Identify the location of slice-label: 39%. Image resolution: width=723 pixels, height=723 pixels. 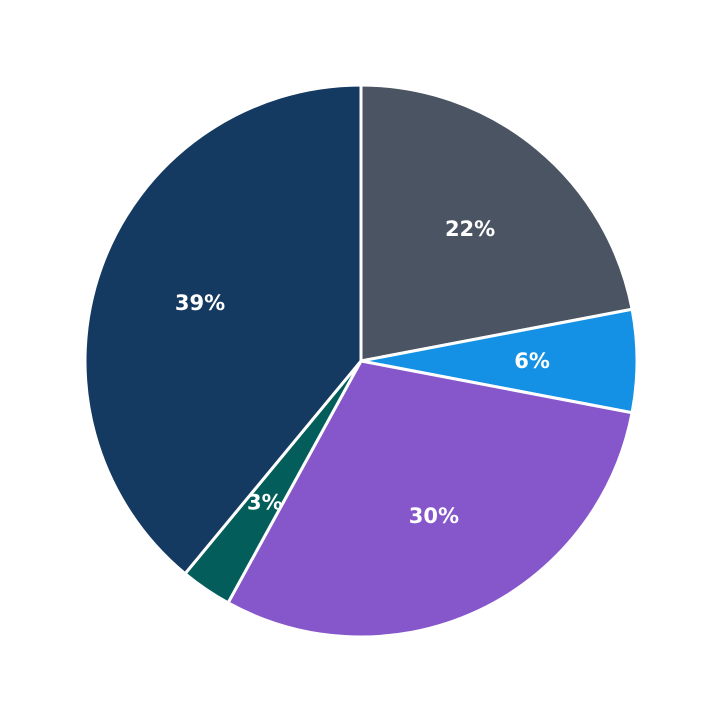
(200, 303).